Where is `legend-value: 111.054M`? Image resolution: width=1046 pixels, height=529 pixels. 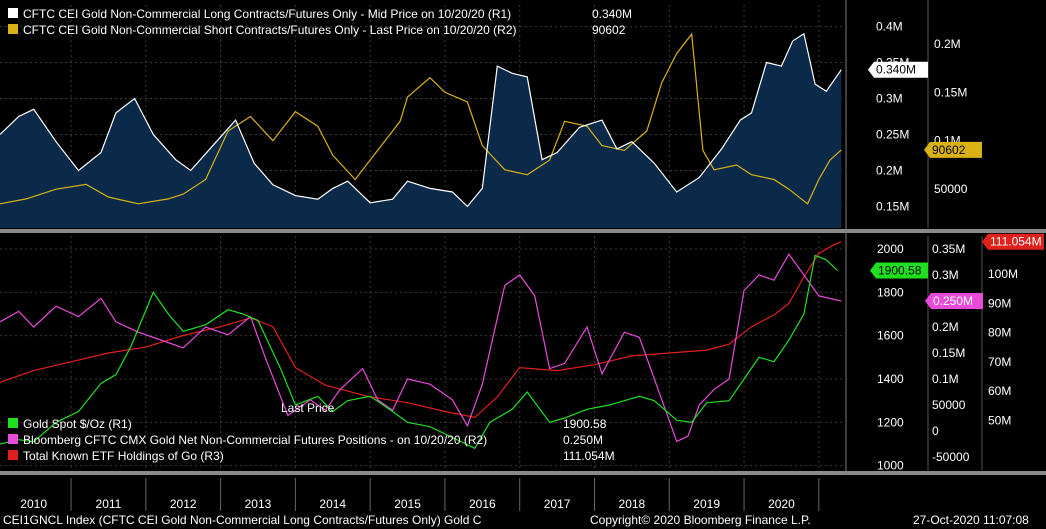
legend-value: 111.054M is located at coordinates (589, 456).